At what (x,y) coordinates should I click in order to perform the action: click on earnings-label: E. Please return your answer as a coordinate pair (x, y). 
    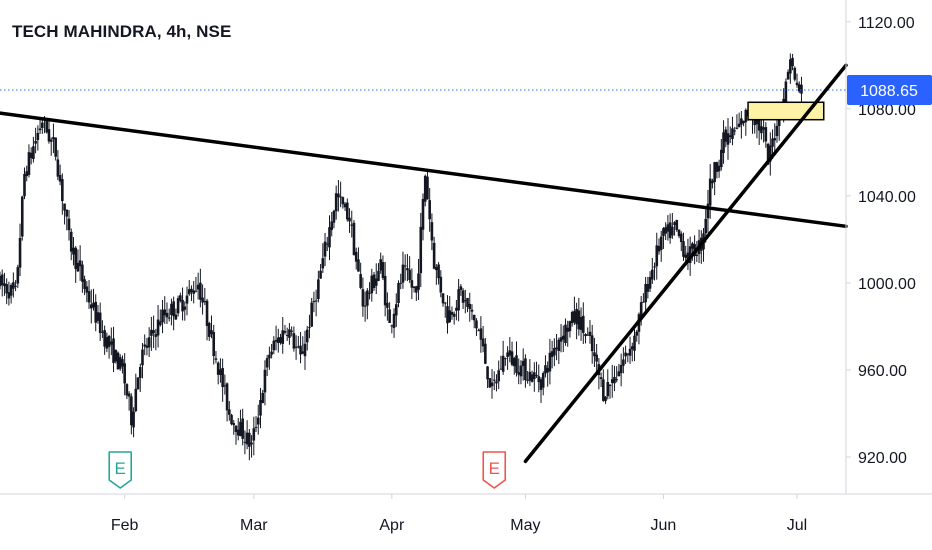
    Looking at the image, I should click on (120, 468).